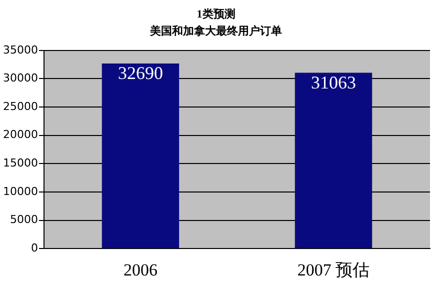 Image resolution: width=444 pixels, height=297 pixels. Describe the element at coordinates (215, 31) in the screenshot. I see `chart-subtitle: 美国和加拿大最终用户订单` at that location.